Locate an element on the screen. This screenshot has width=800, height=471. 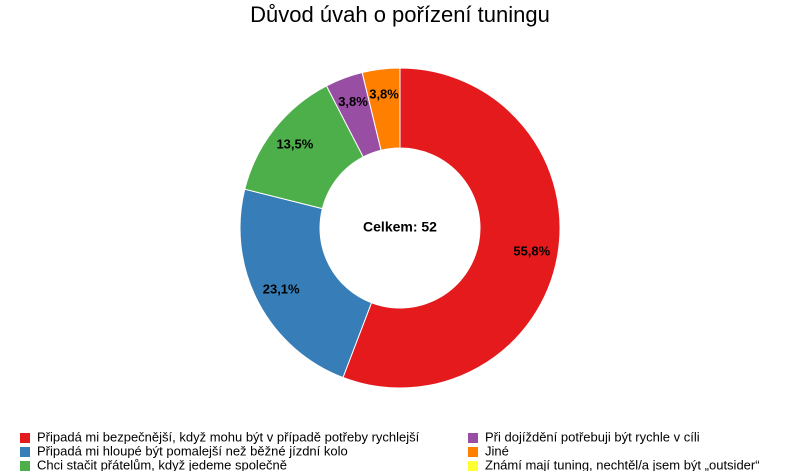
chart-title: Důvod úvah o pořízení tuningu is located at coordinates (400, 14).